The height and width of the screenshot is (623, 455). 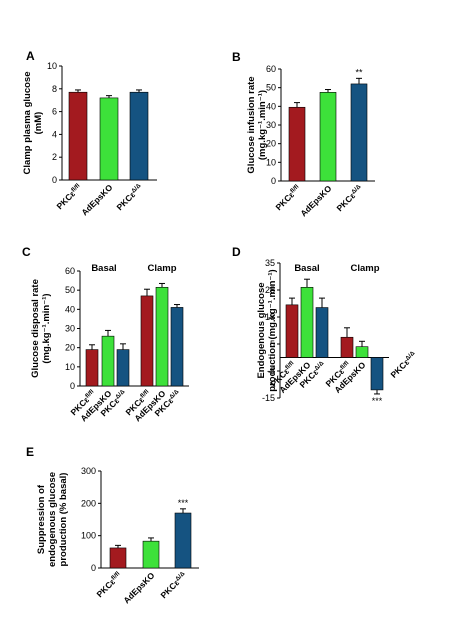 I want to click on panel-E-category-label: AdEpsKO, so click(x=138, y=587).